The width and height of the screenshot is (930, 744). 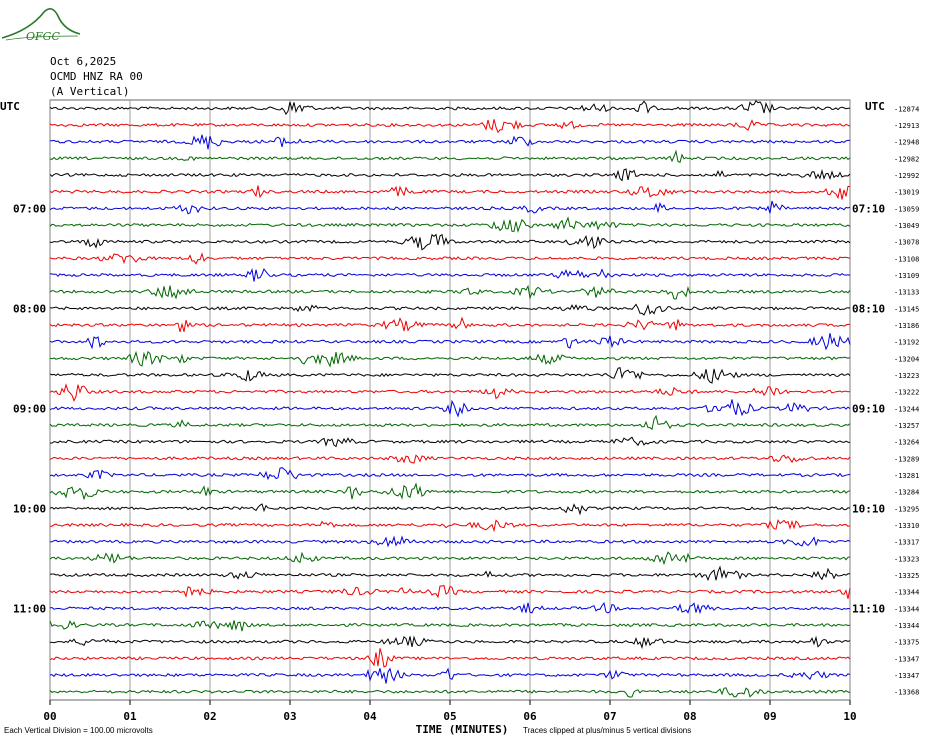 I want to click on trace-offset-label: -12874, so click(x=906, y=109).